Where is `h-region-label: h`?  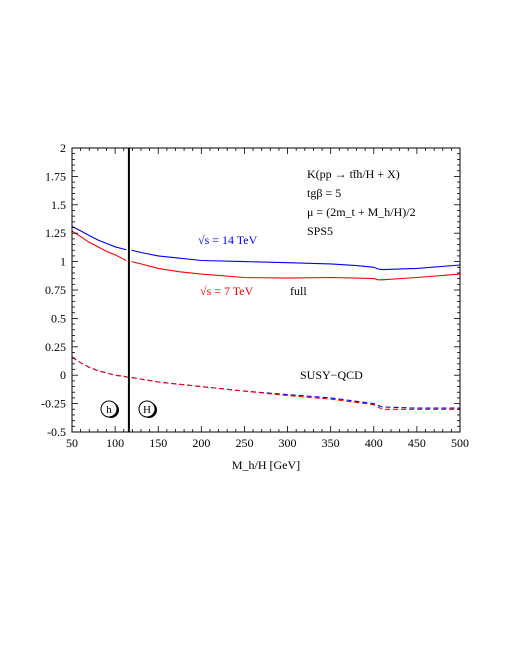
h-region-label: h is located at coordinates (109, 410).